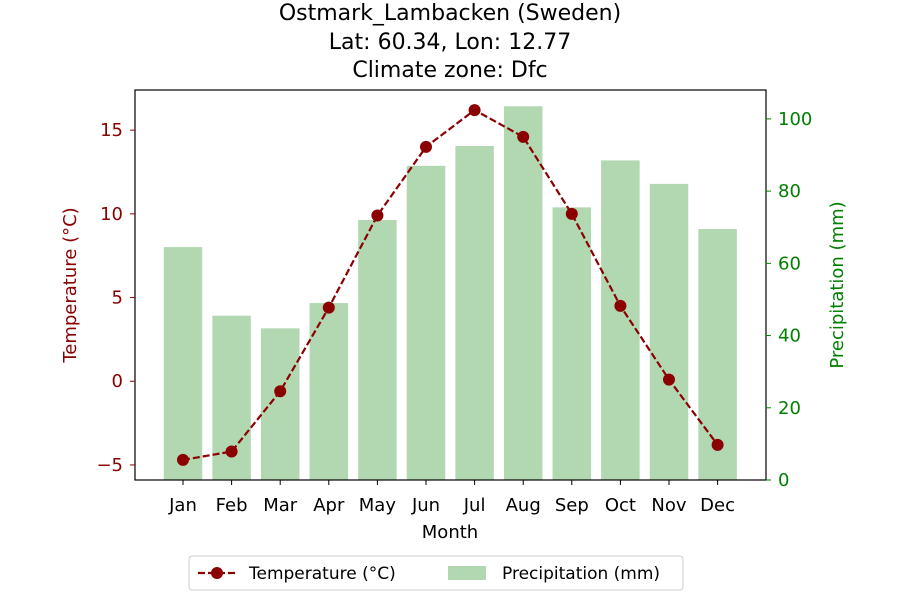  What do you see at coordinates (182, 505) in the screenshot?
I see `x-tick-label: Jan` at bounding box center [182, 505].